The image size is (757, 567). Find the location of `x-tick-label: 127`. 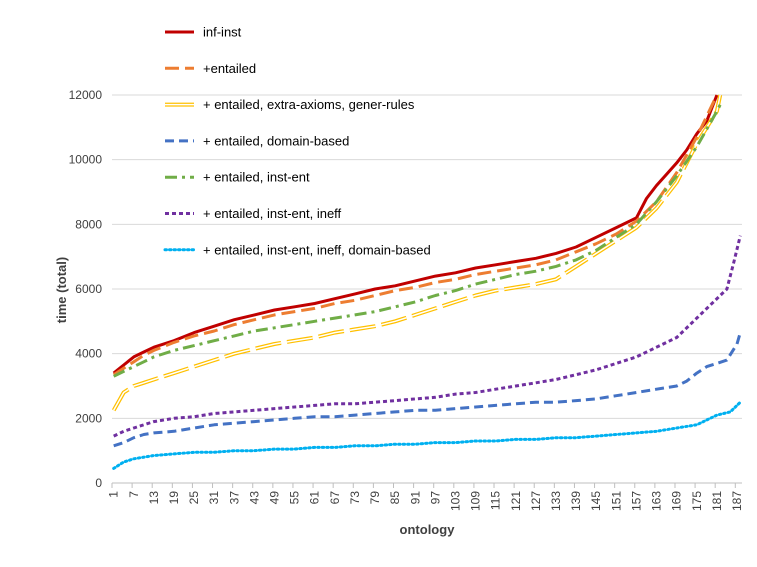

x-tick-label: 127 is located at coordinates (536, 501).